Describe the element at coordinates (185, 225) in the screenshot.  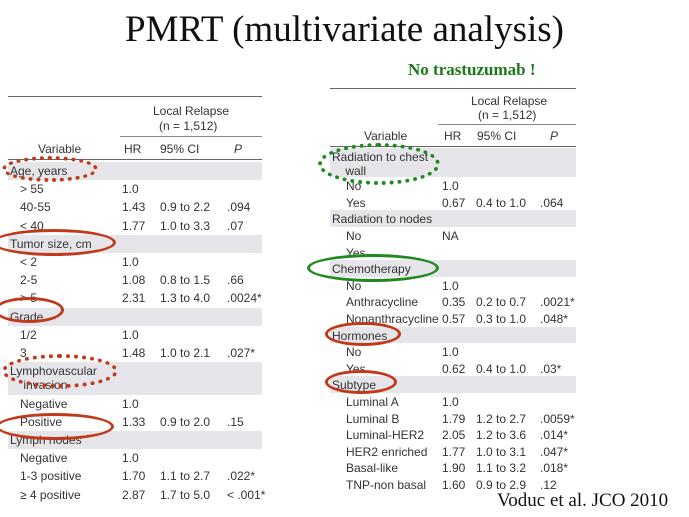
I see `ci-value: 1.0 to 3.3` at that location.